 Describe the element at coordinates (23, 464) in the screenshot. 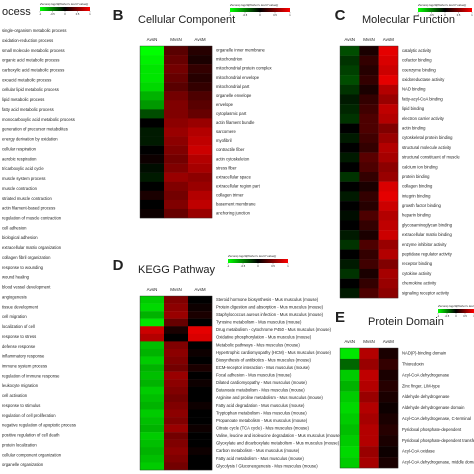

I see `row-label: organelle organization` at that location.